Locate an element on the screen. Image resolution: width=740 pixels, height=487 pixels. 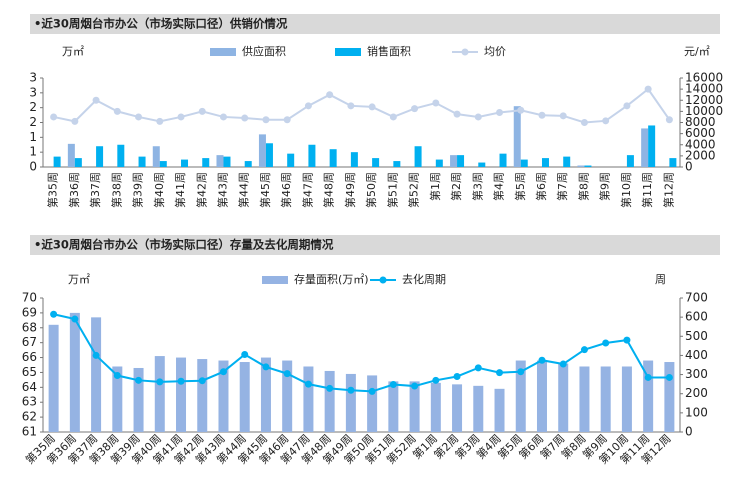
y2-tick-label: 10000 is located at coordinates (704, 111).